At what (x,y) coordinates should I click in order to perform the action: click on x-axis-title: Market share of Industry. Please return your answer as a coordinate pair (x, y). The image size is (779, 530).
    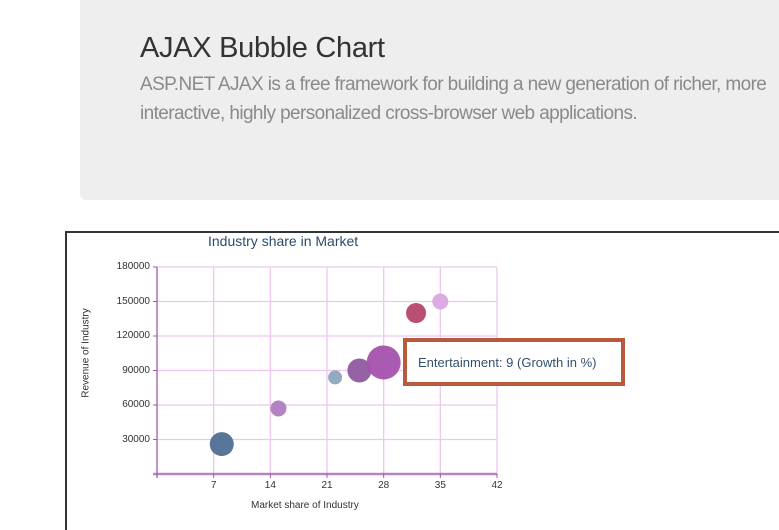
    Looking at the image, I should click on (305, 505).